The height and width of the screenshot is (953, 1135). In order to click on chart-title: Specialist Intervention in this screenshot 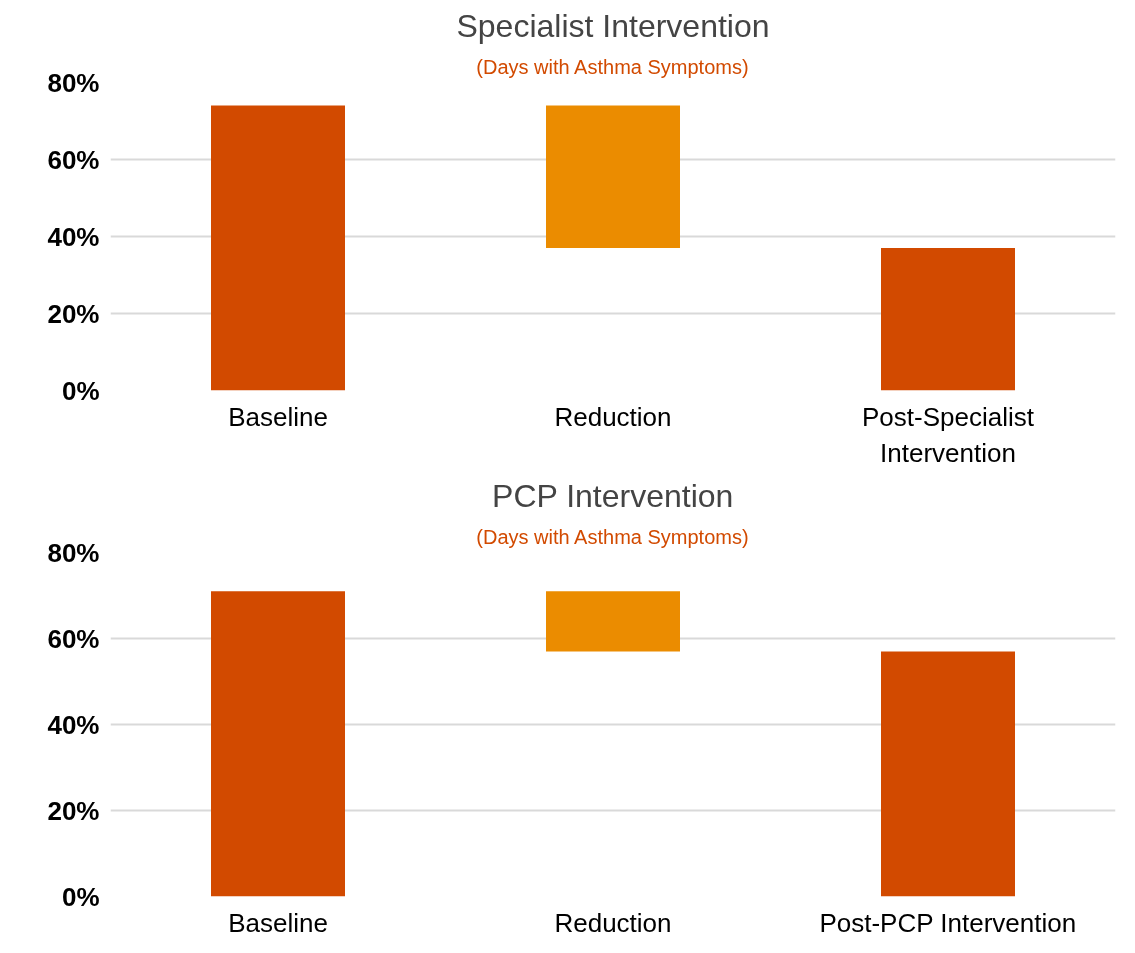, I will do `click(613, 25)`.